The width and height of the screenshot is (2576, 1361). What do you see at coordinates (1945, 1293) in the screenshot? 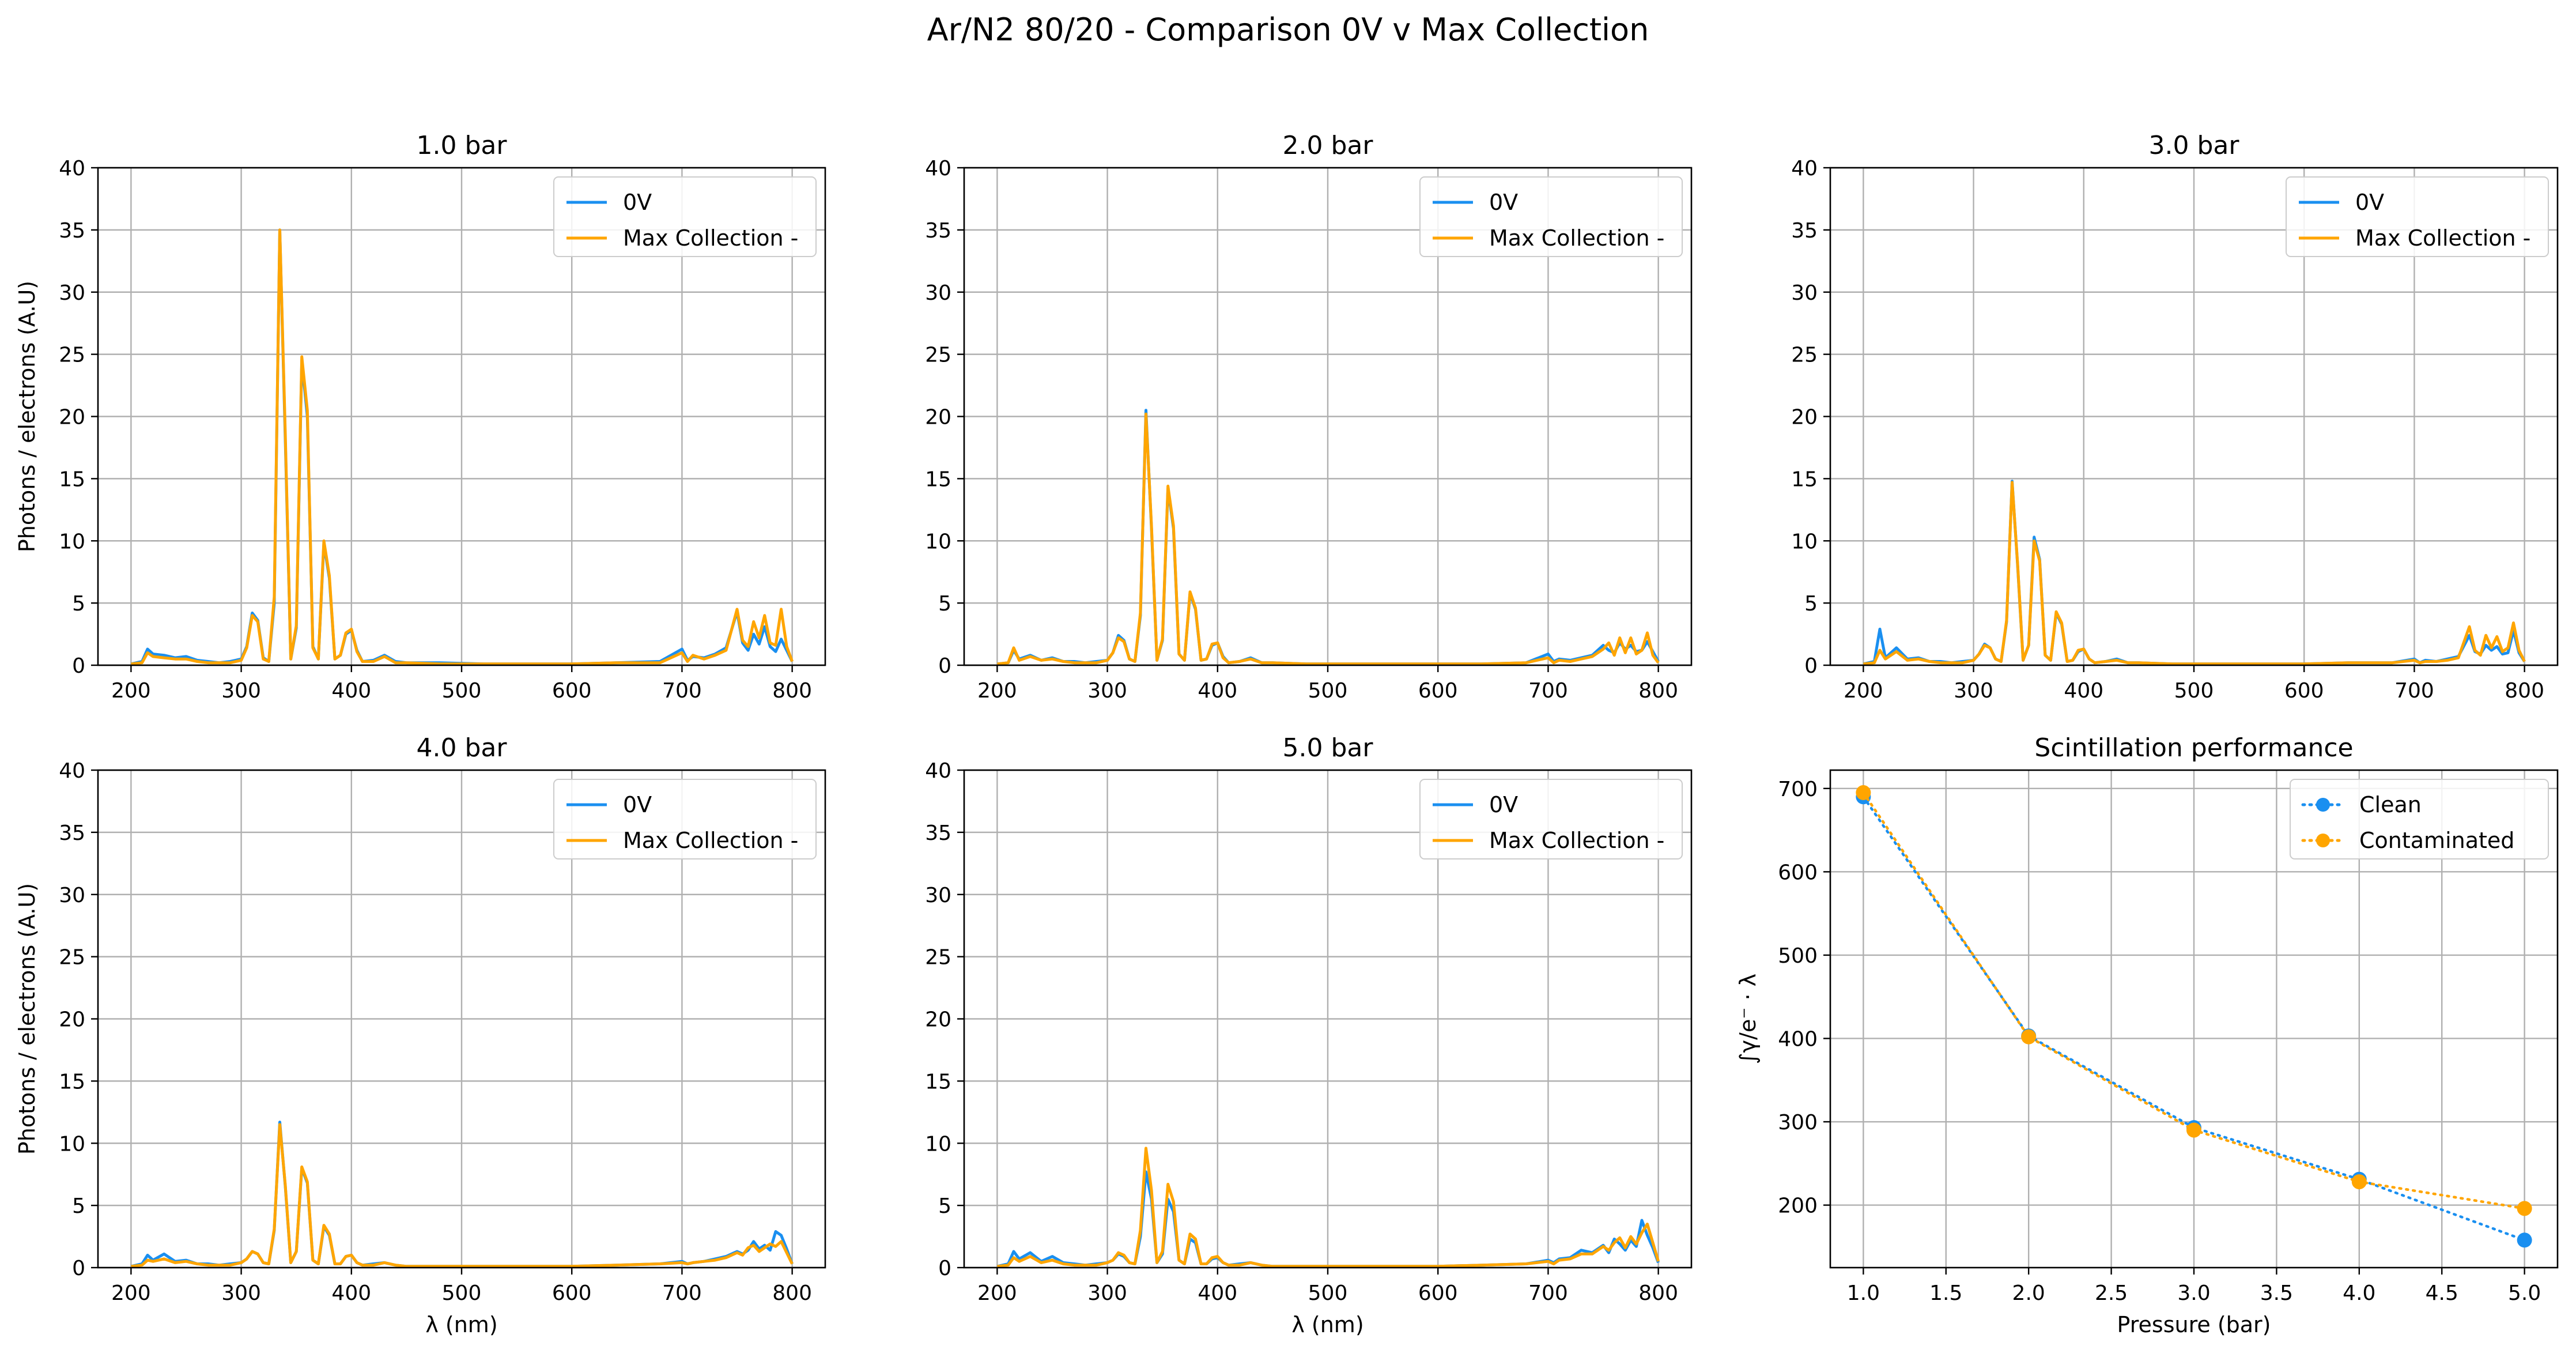
I see `x-tick-label: 1.5` at bounding box center [1945, 1293].